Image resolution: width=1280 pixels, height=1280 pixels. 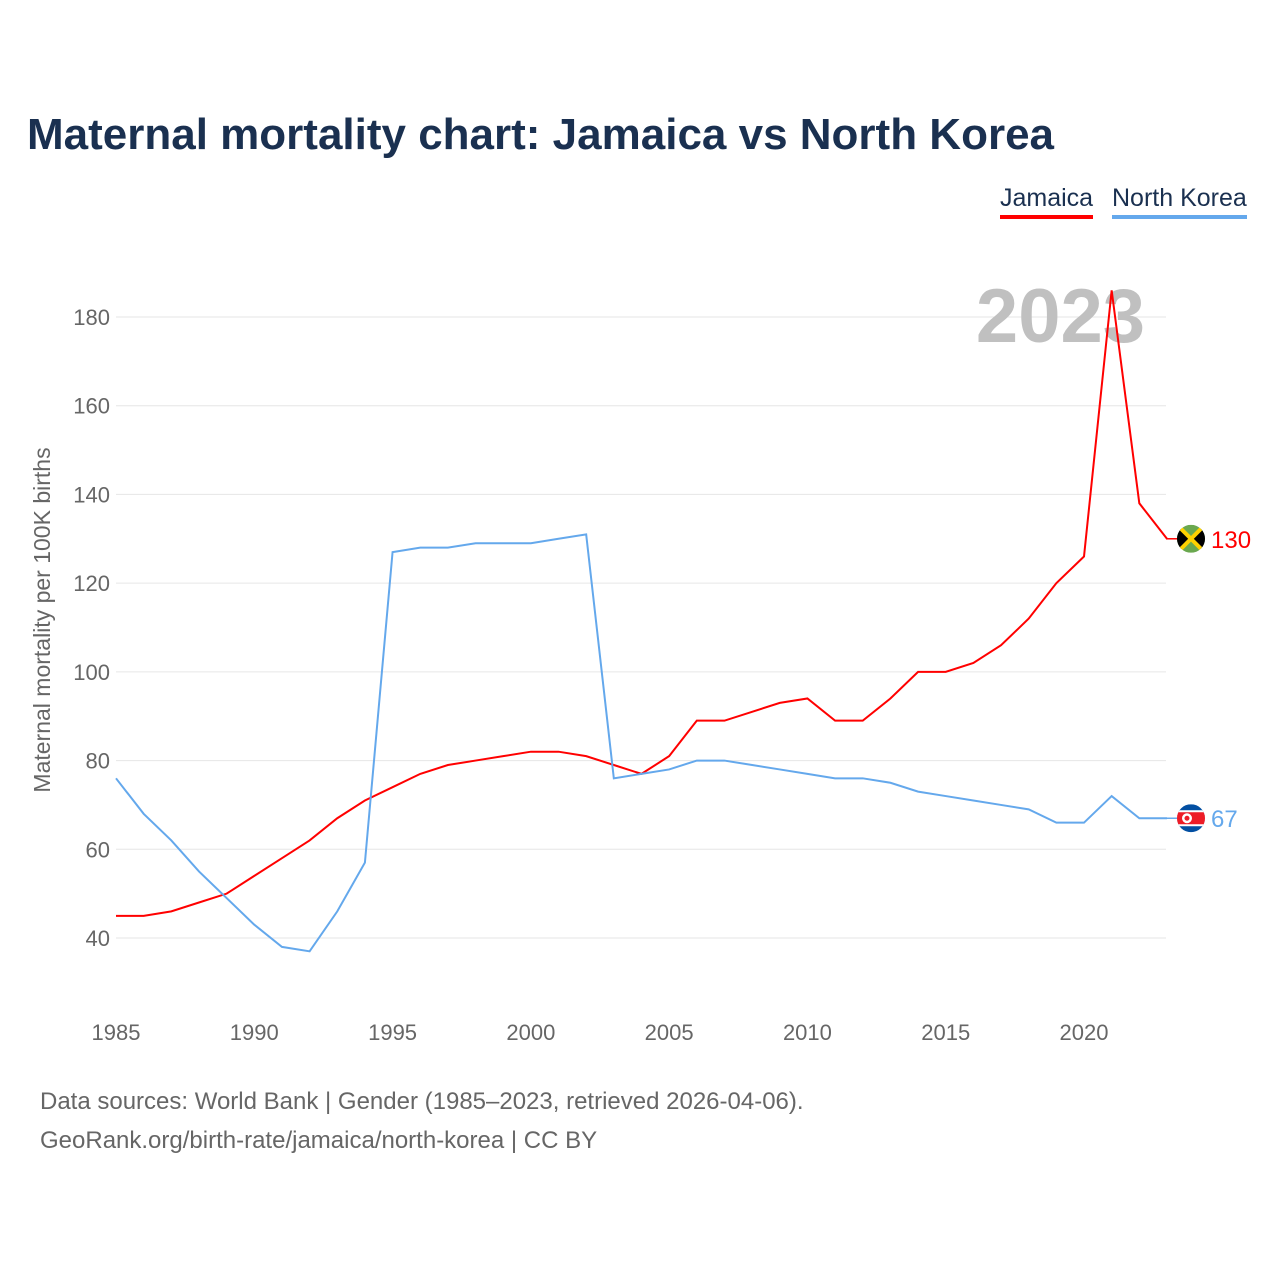 I want to click on x-tick-label: 2020, so click(x=1084, y=1032).